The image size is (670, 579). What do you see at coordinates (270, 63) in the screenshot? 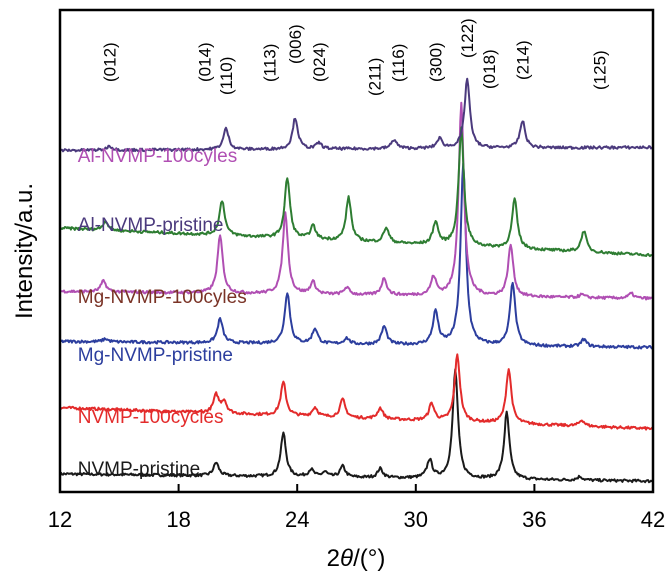
I see `peak-label: (113)` at bounding box center [270, 63].